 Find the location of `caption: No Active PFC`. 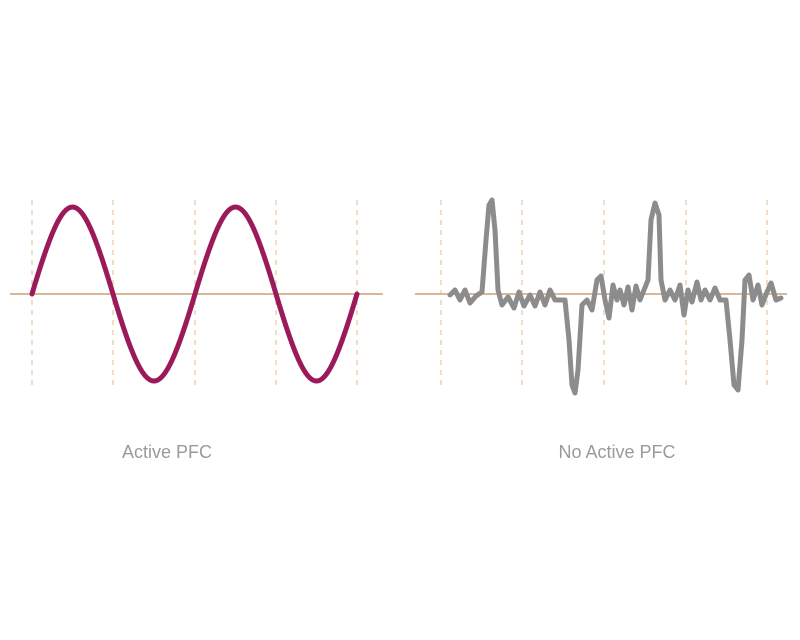

caption: No Active PFC is located at coordinates (616, 452).